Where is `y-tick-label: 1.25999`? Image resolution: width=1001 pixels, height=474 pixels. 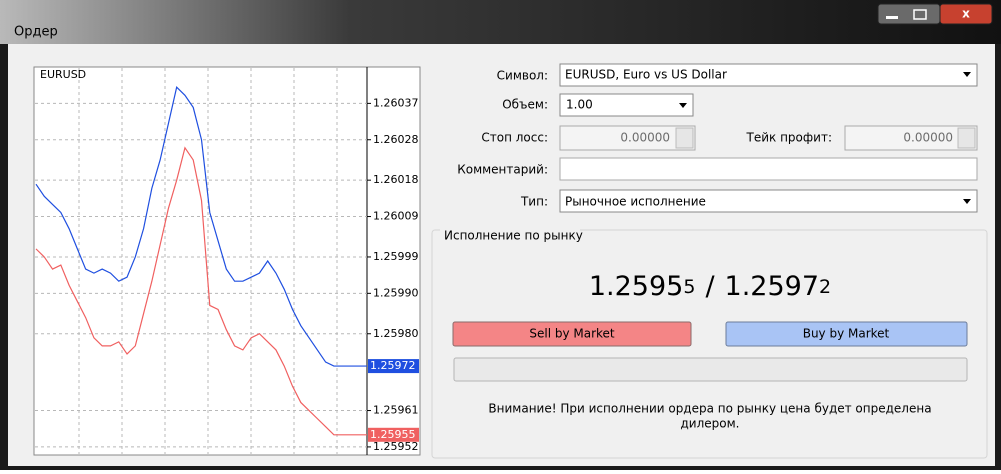 y-tick-label: 1.25999 is located at coordinates (396, 256).